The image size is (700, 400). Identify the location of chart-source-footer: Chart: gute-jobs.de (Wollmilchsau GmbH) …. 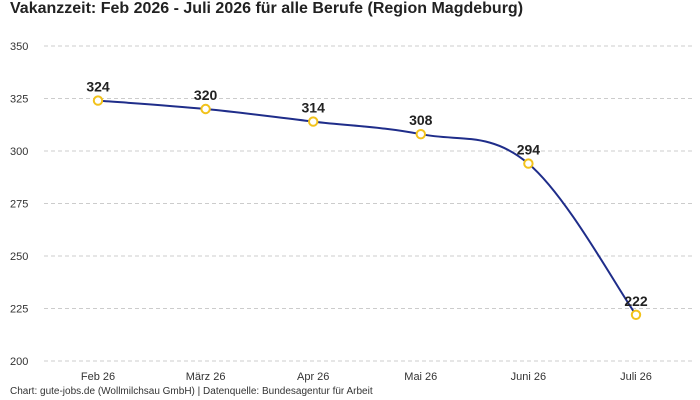
(191, 391).